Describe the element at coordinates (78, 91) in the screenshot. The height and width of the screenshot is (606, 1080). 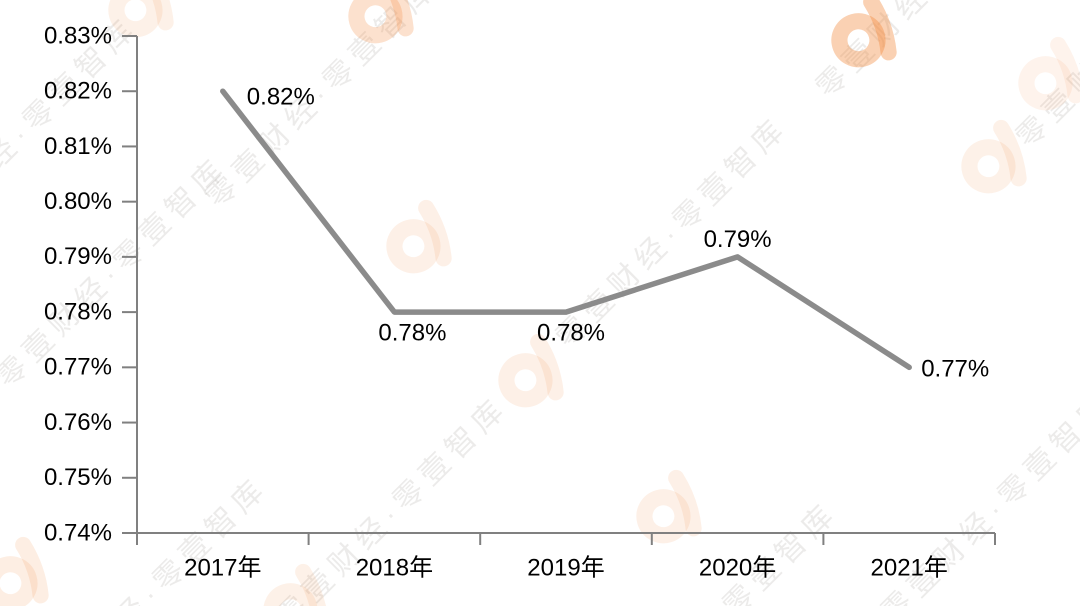
I see `y-tick-label: 0.82%` at that location.